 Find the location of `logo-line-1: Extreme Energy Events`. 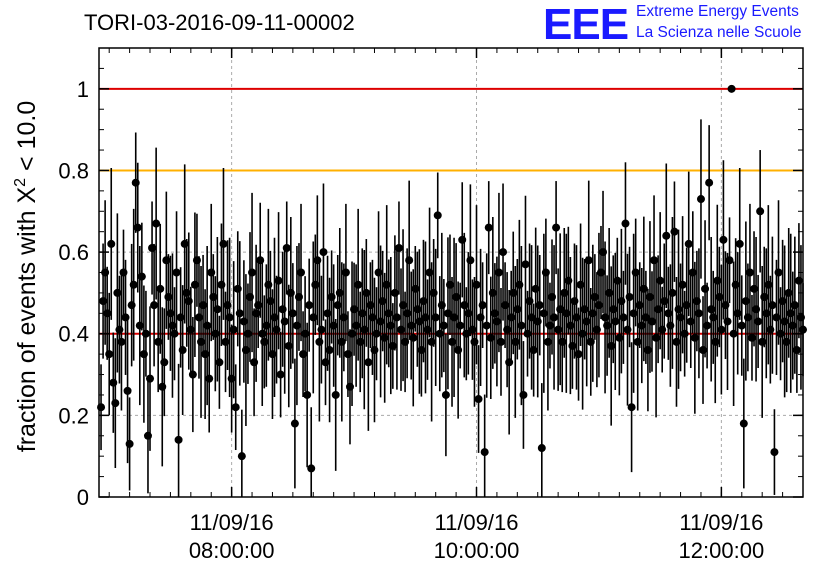

logo-line-1: Extreme Energy Events is located at coordinates (717, 11).